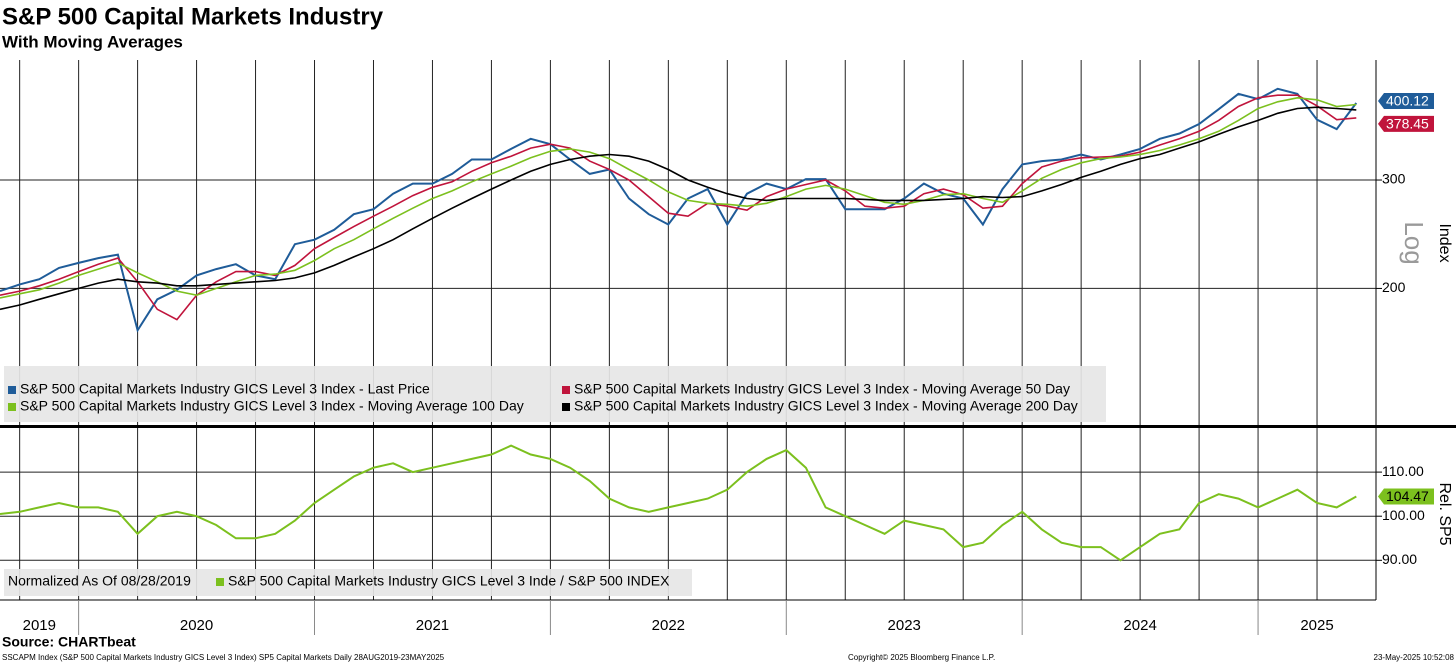 The width and height of the screenshot is (1456, 665). I want to click on footer-center: Copyright© 2025 Bloomberg Finance L.P., so click(921, 657).